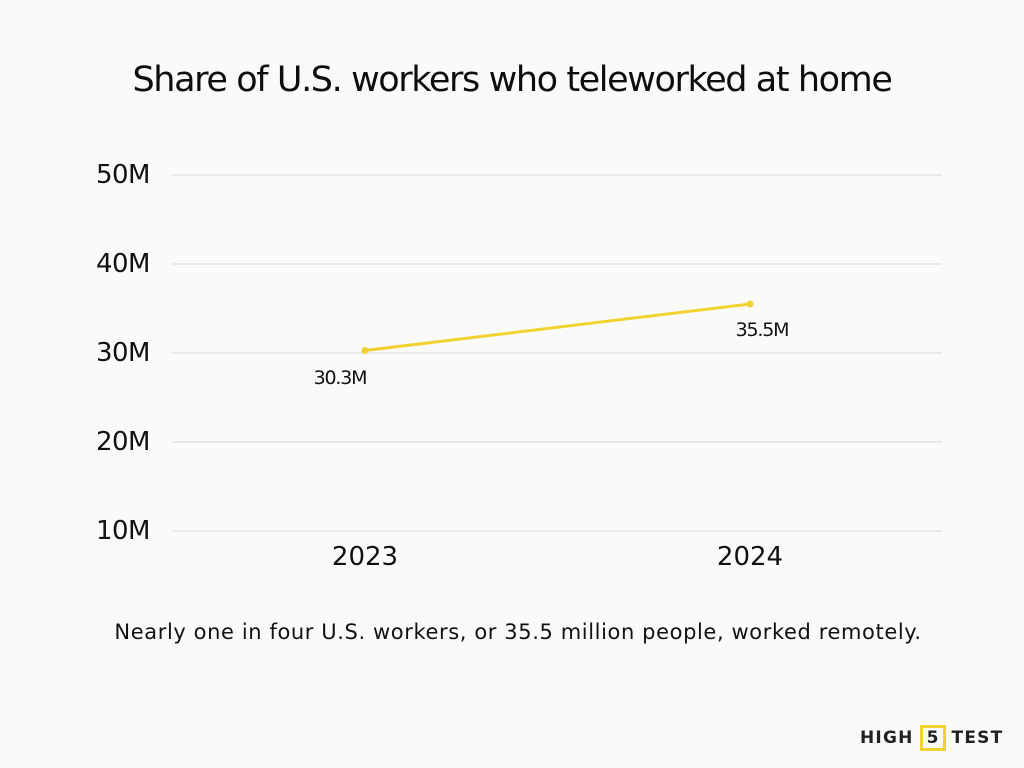 This screenshot has width=1024, height=768. I want to click on data-label-2023: 30.3M, so click(340, 378).